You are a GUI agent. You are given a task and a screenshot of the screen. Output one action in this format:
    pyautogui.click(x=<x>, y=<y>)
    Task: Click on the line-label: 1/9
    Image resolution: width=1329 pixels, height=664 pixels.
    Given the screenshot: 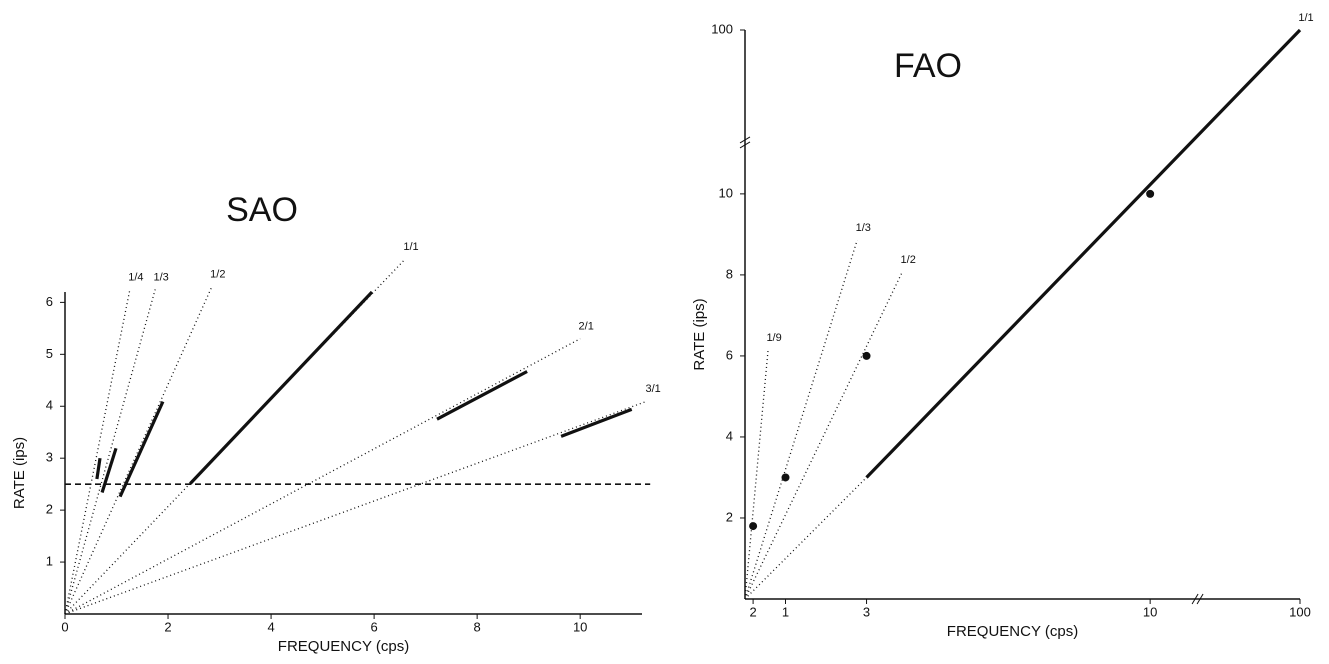 What is the action you would take?
    pyautogui.click(x=773, y=338)
    